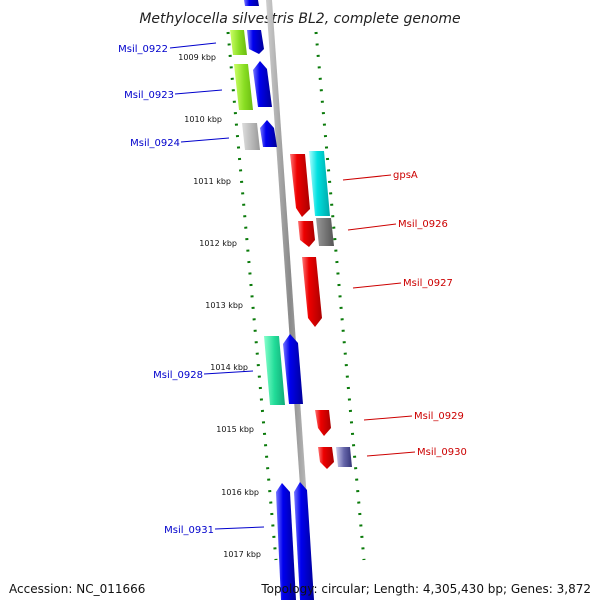 Image resolution: width=600 pixels, height=600 pixels. I want to click on gene-label-Msil_0928: Msil_0928, so click(178, 375).